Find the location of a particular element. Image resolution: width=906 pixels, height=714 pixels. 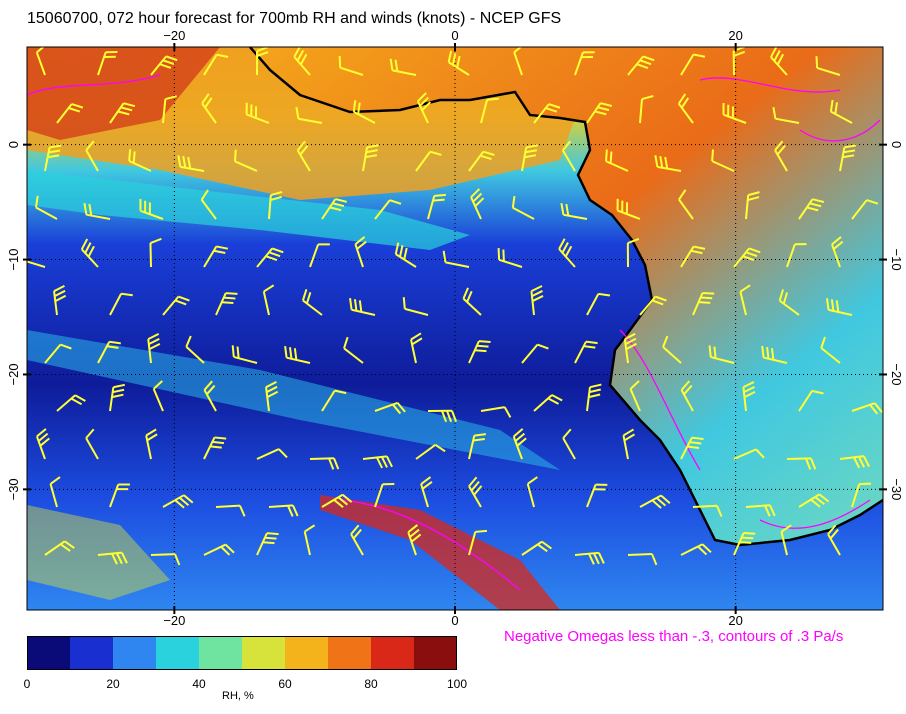

rh-colorbar is located at coordinates (242, 653).